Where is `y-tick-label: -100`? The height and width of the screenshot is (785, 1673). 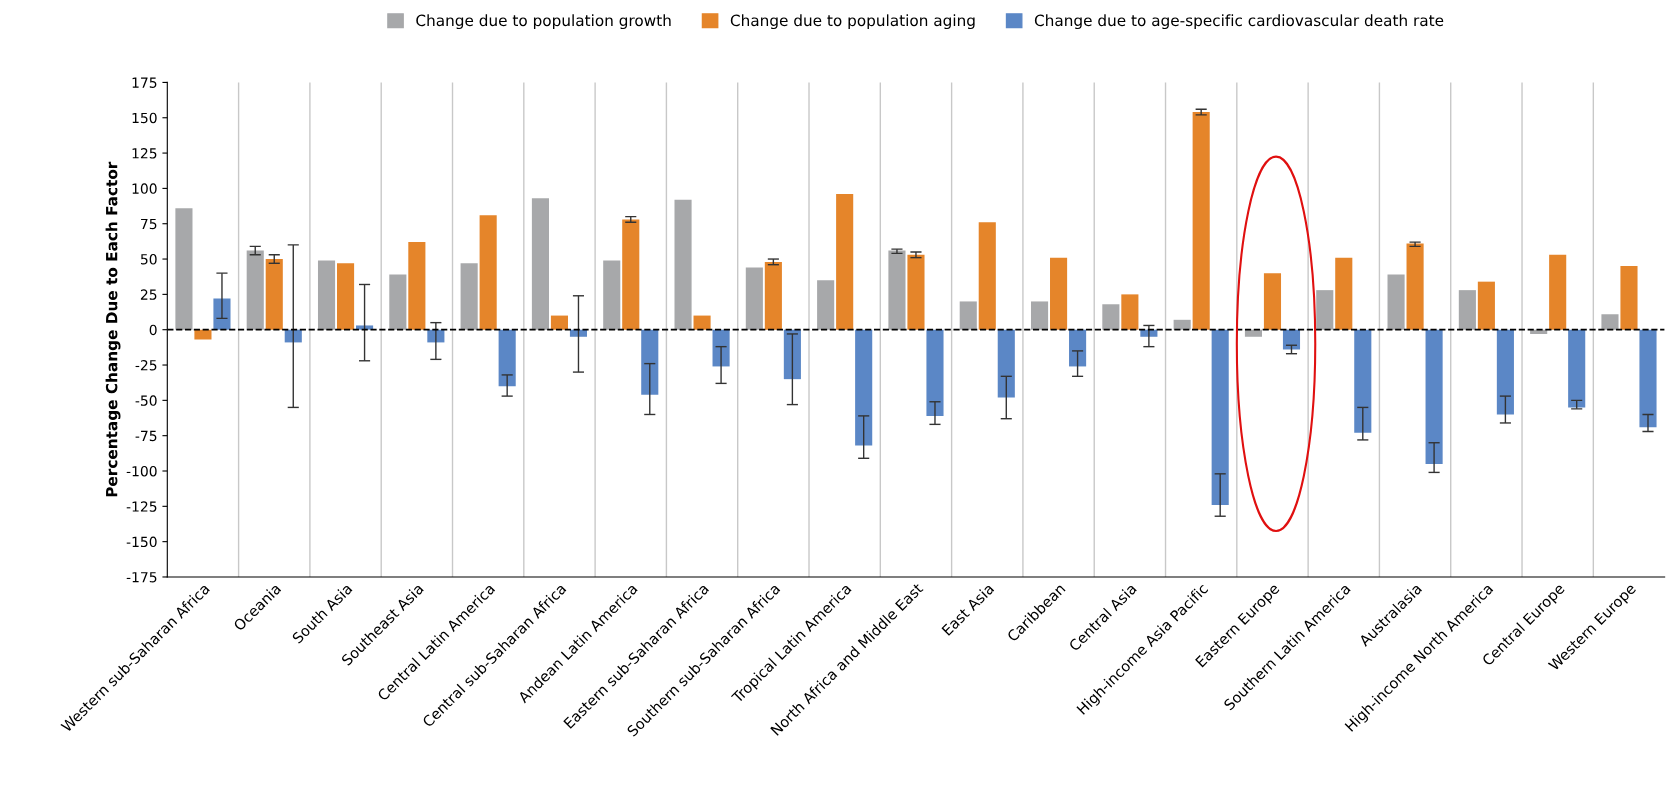 y-tick-label: -100 is located at coordinates (141, 471).